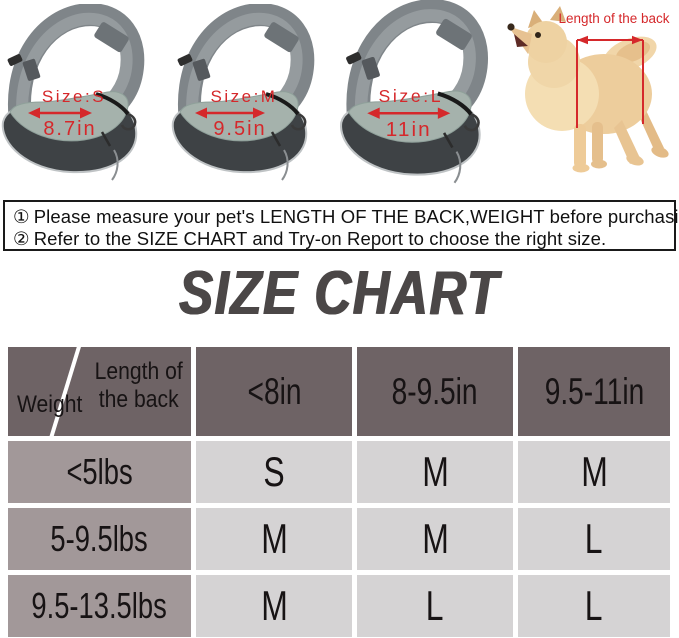 The height and width of the screenshot is (638, 679). I want to click on dog-front-leg-back, so click(597, 143).